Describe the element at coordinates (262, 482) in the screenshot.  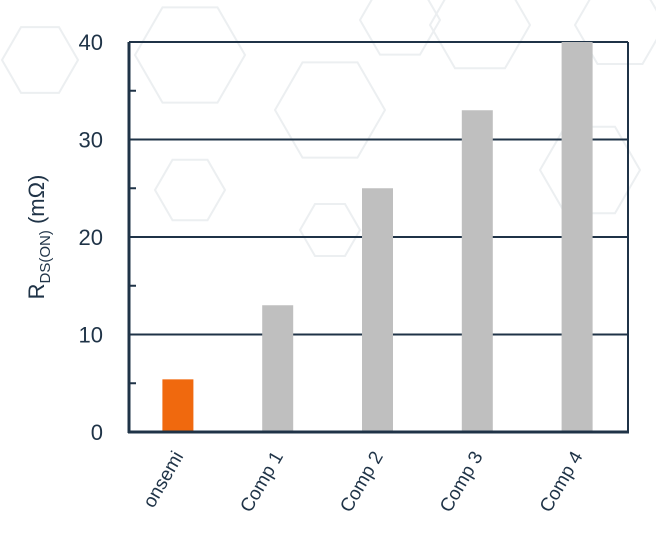
I see `x-tick-label: Comp 1` at that location.